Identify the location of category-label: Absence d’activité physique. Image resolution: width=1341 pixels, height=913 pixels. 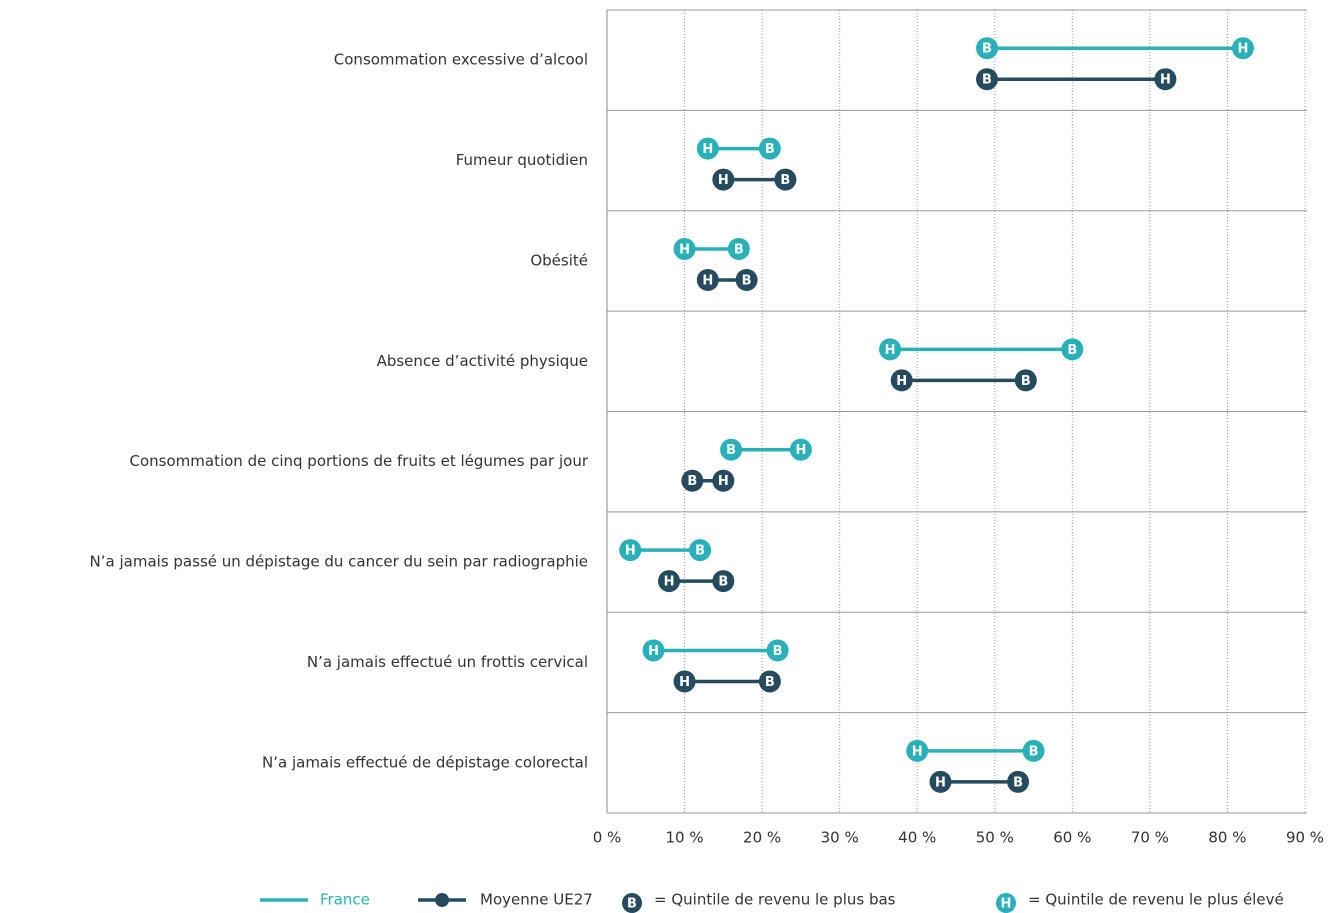
(482, 361).